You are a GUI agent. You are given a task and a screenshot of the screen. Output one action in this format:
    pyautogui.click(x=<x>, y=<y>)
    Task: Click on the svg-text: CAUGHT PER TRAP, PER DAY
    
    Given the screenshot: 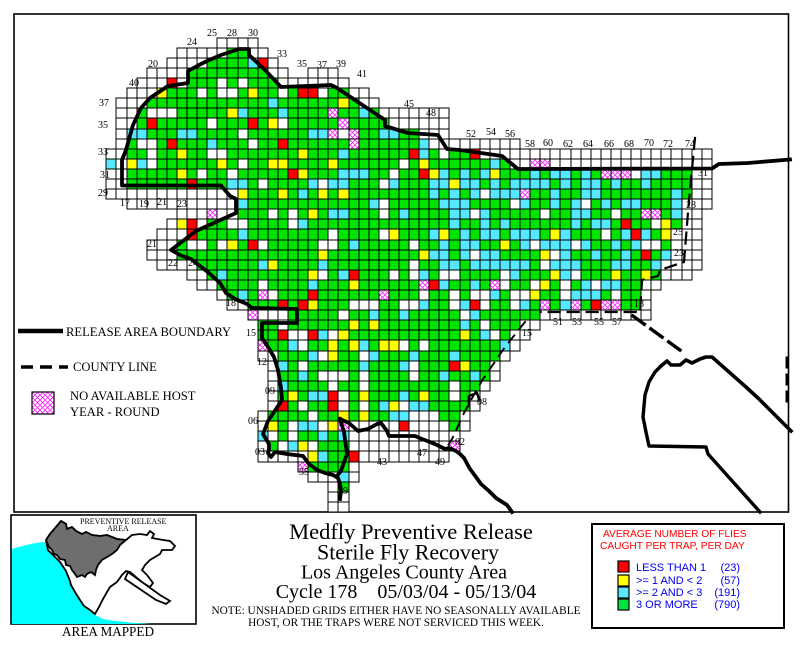 What is the action you would take?
    pyautogui.click(x=672, y=546)
    